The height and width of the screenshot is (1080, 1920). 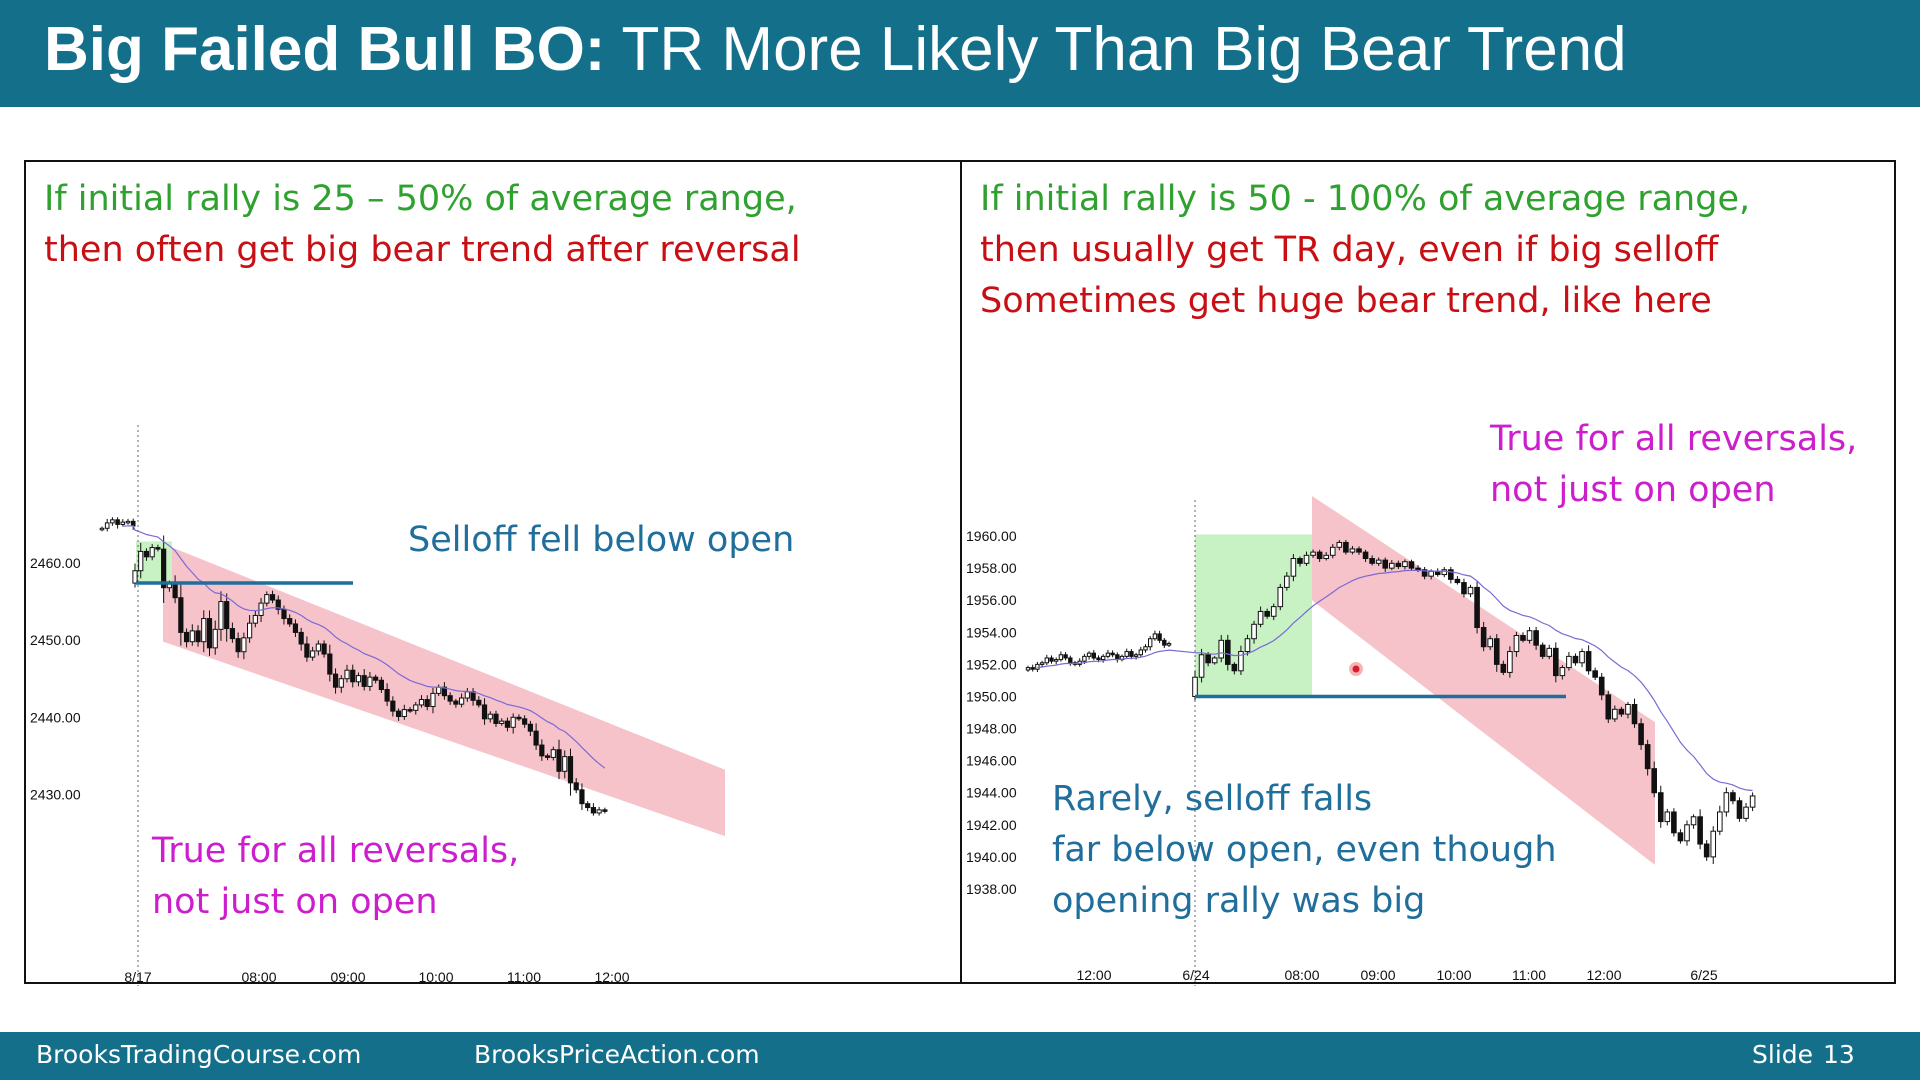 What do you see at coordinates (55, 717) in the screenshot?
I see `y-tick-label: 2440.00` at bounding box center [55, 717].